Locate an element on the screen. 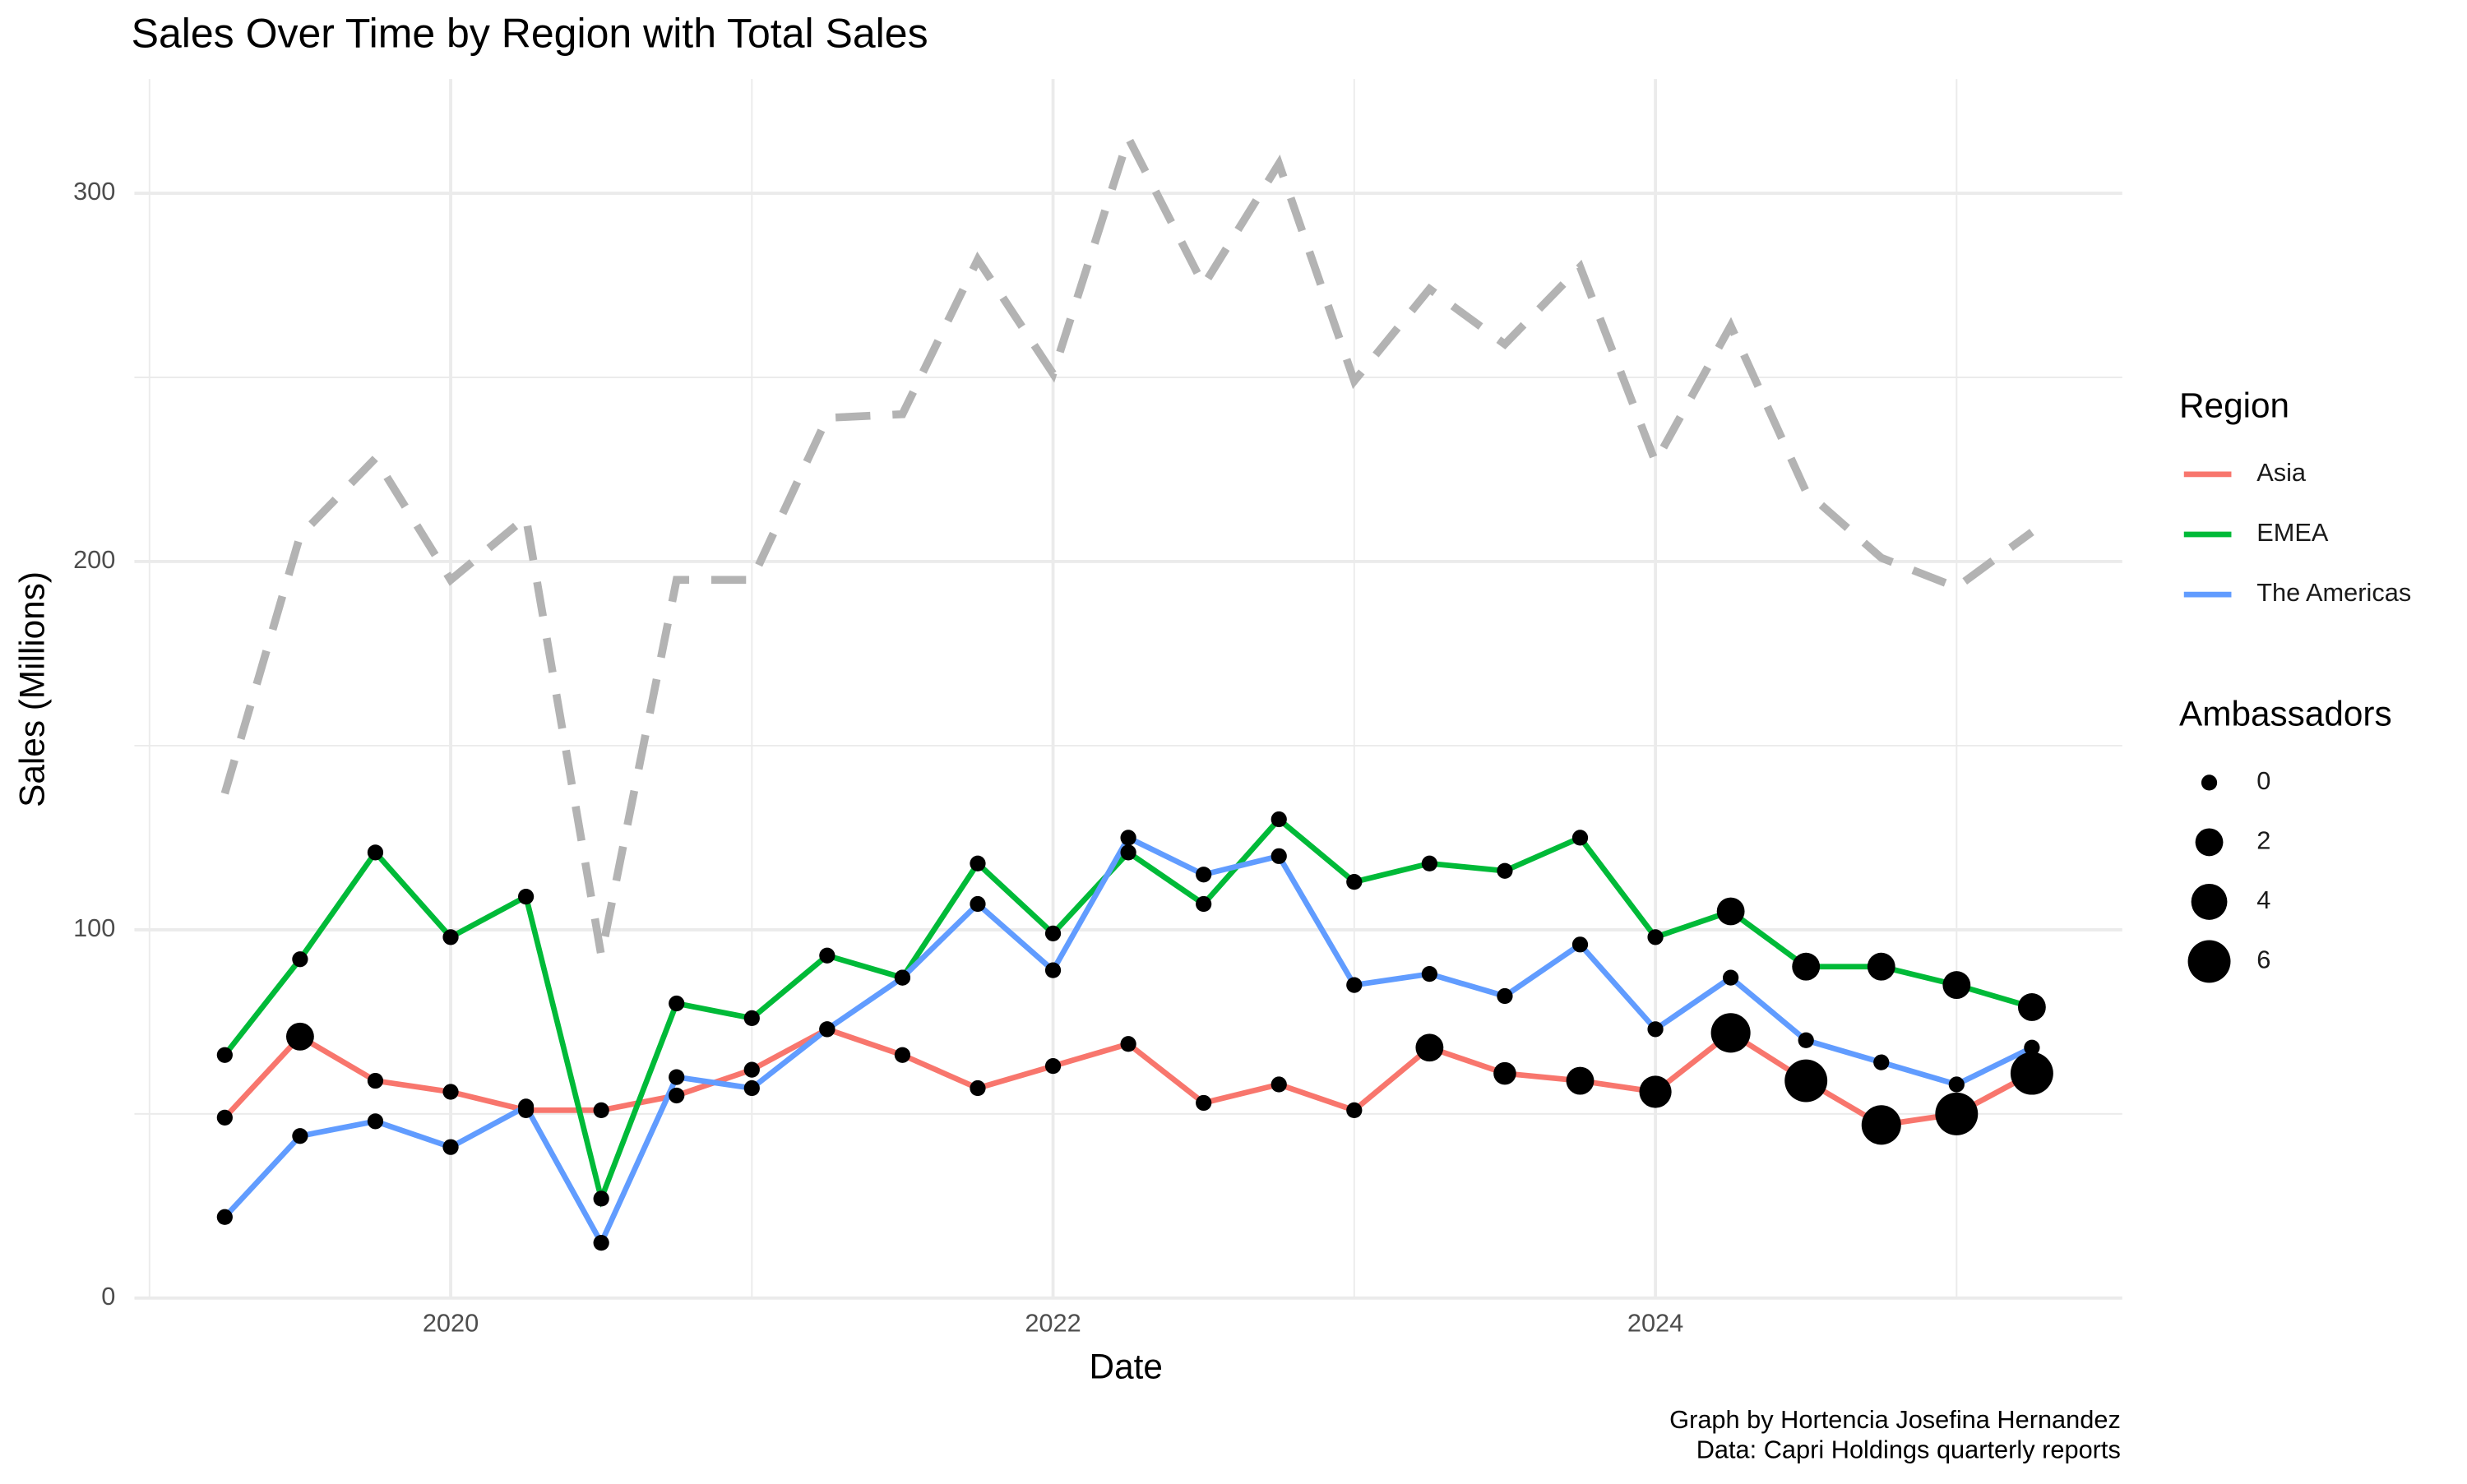  x-tick-label: 2022 is located at coordinates (1053, 1323).